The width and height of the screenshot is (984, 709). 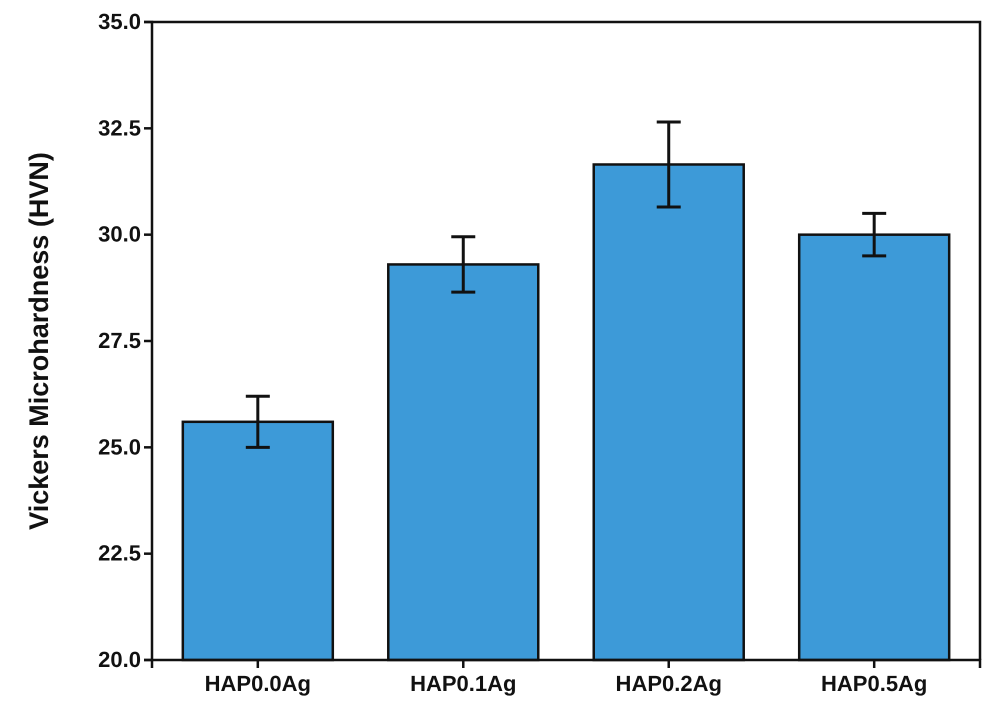 What do you see at coordinates (119, 341) in the screenshot?
I see `y-tick-label: 27.5` at bounding box center [119, 341].